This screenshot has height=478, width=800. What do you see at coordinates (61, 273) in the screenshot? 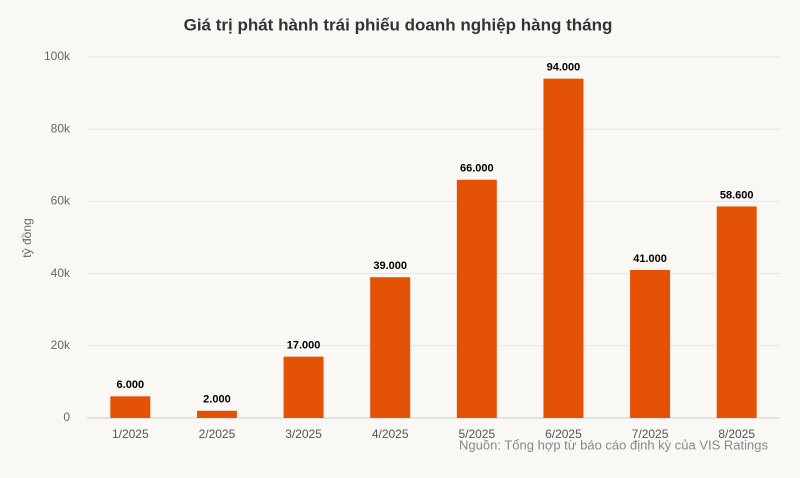
I see `y-tick-label: 40k` at bounding box center [61, 273].